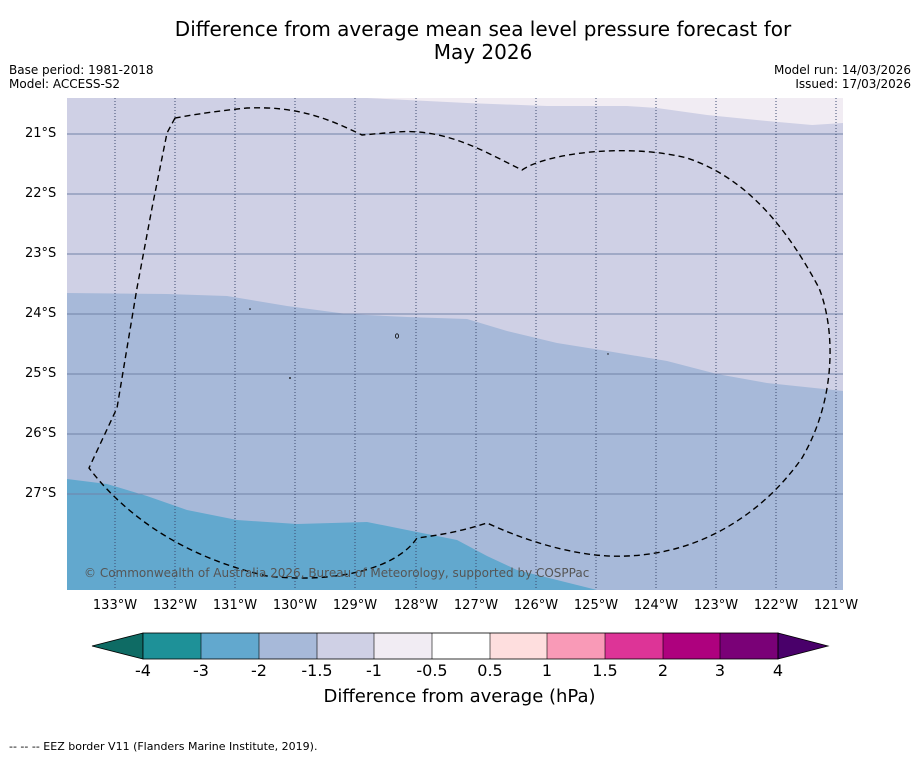  Describe the element at coordinates (720, 670) in the screenshot. I see `colorbar-tick: 3` at that location.